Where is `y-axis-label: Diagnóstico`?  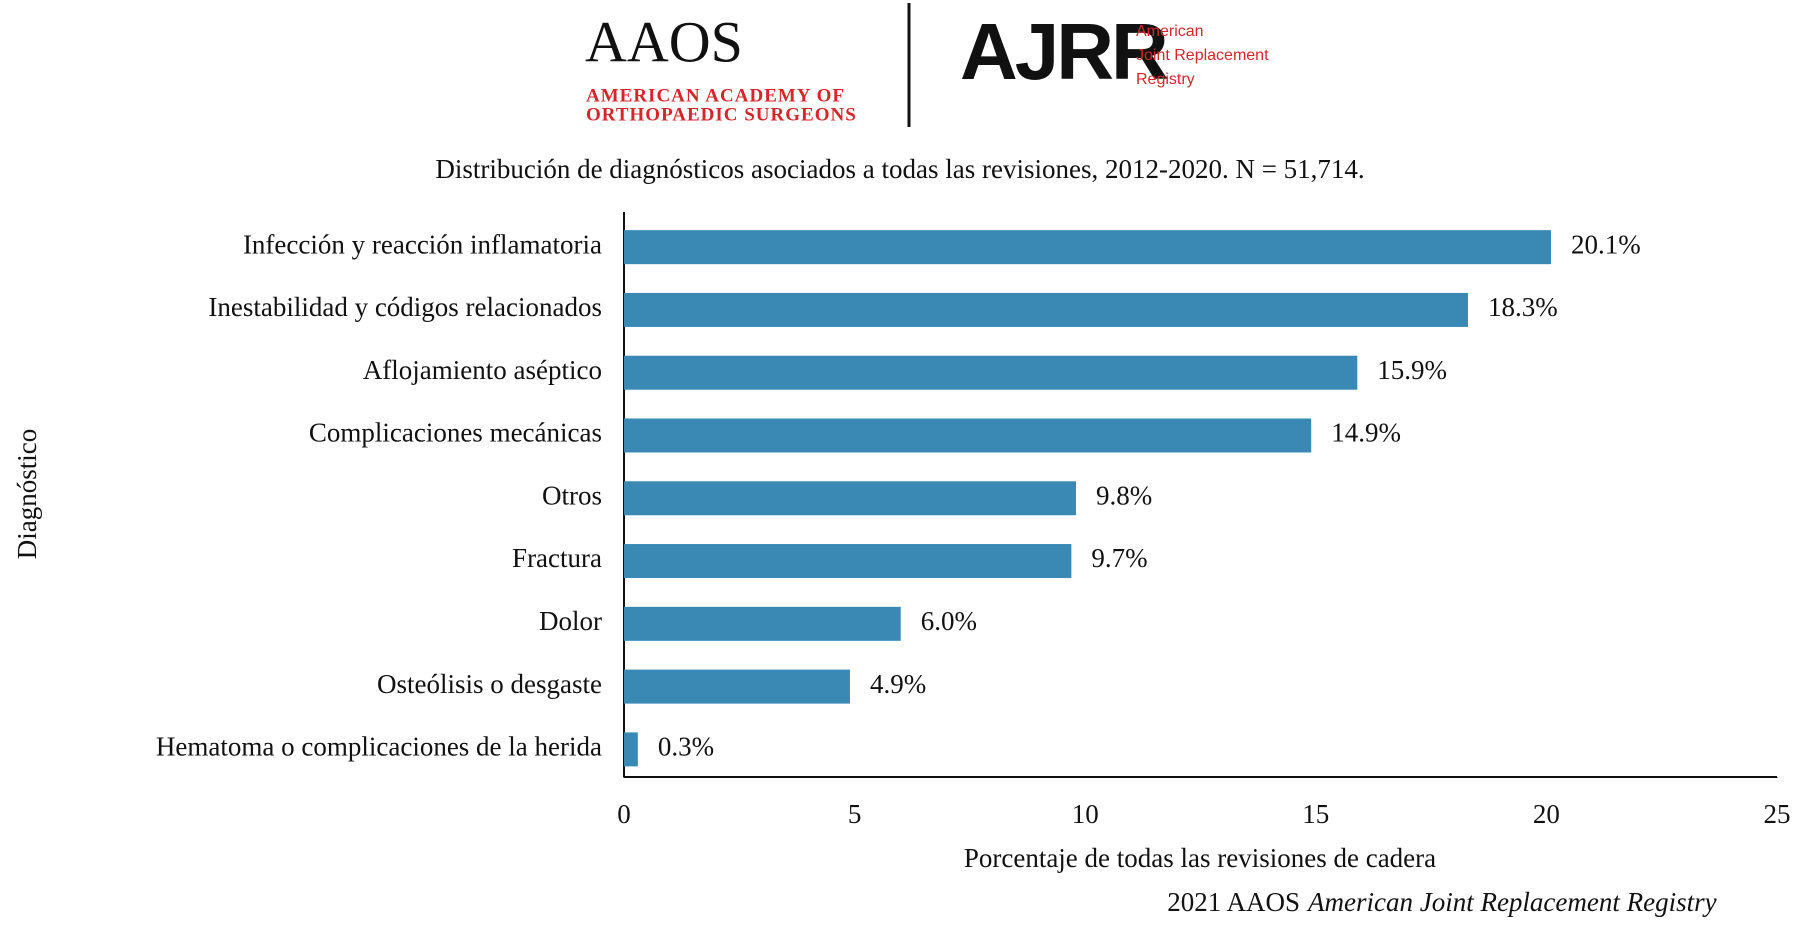
y-axis-label: Diagnóstico is located at coordinates (27, 494).